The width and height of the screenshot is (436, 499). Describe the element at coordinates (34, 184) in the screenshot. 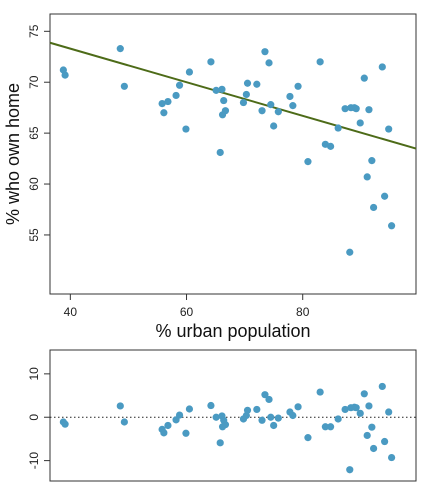

I see `main-y-tick-label: 60` at that location.